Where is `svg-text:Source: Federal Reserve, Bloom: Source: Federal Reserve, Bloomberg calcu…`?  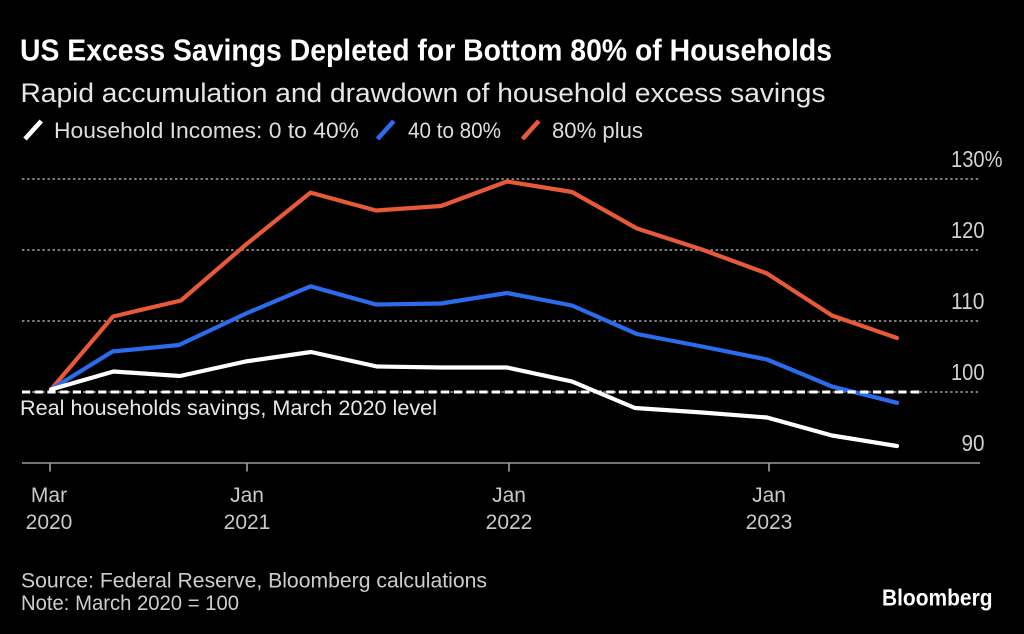 svg-text:Source: Federal Reserve, Bloom: Source: Federal Reserve, Bloomberg calcu… is located at coordinates (254, 581).